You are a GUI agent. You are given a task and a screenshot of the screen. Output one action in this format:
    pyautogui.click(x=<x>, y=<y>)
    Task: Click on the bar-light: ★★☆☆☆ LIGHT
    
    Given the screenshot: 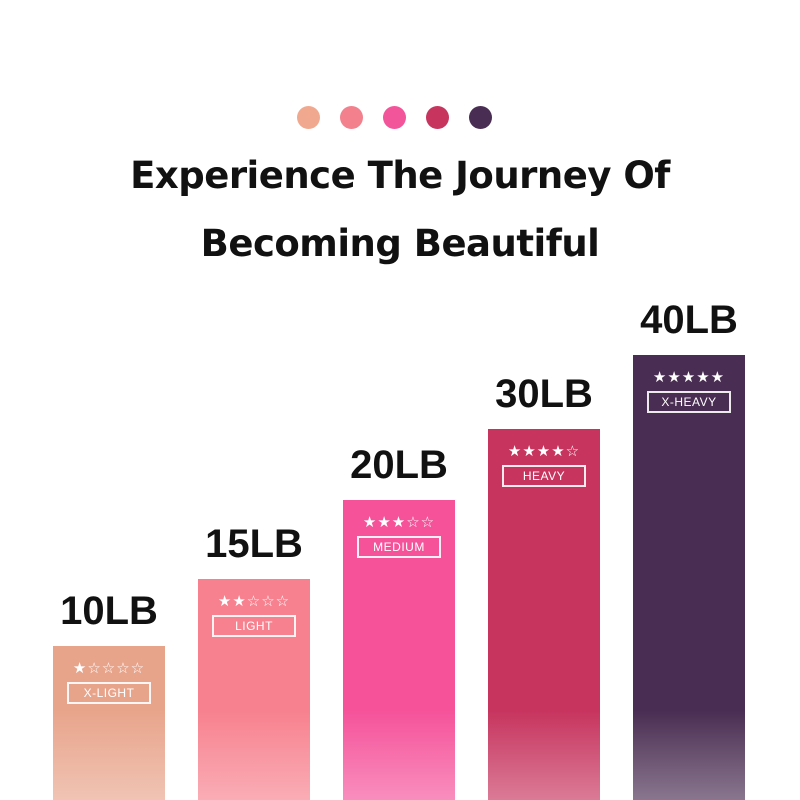 What is the action you would take?
    pyautogui.click(x=254, y=689)
    